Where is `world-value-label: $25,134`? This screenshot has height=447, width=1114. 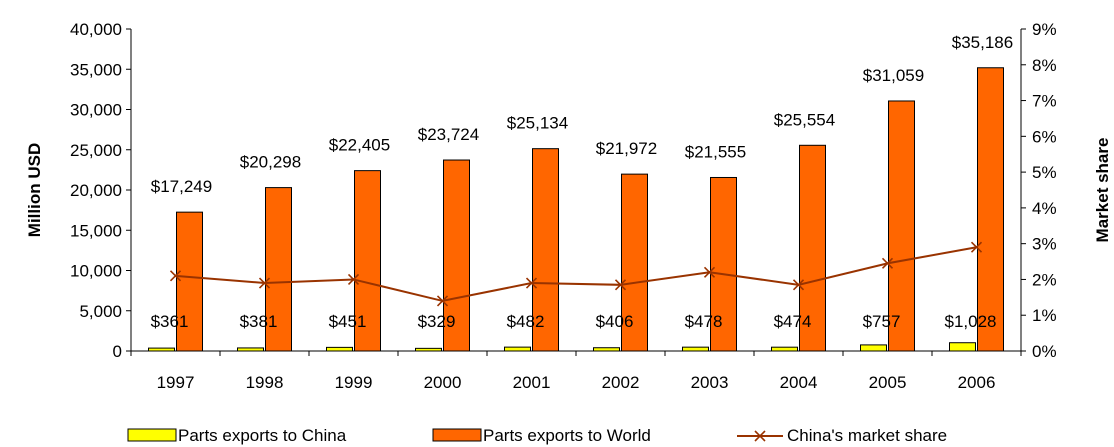
world-value-label: $25,134 is located at coordinates (537, 123).